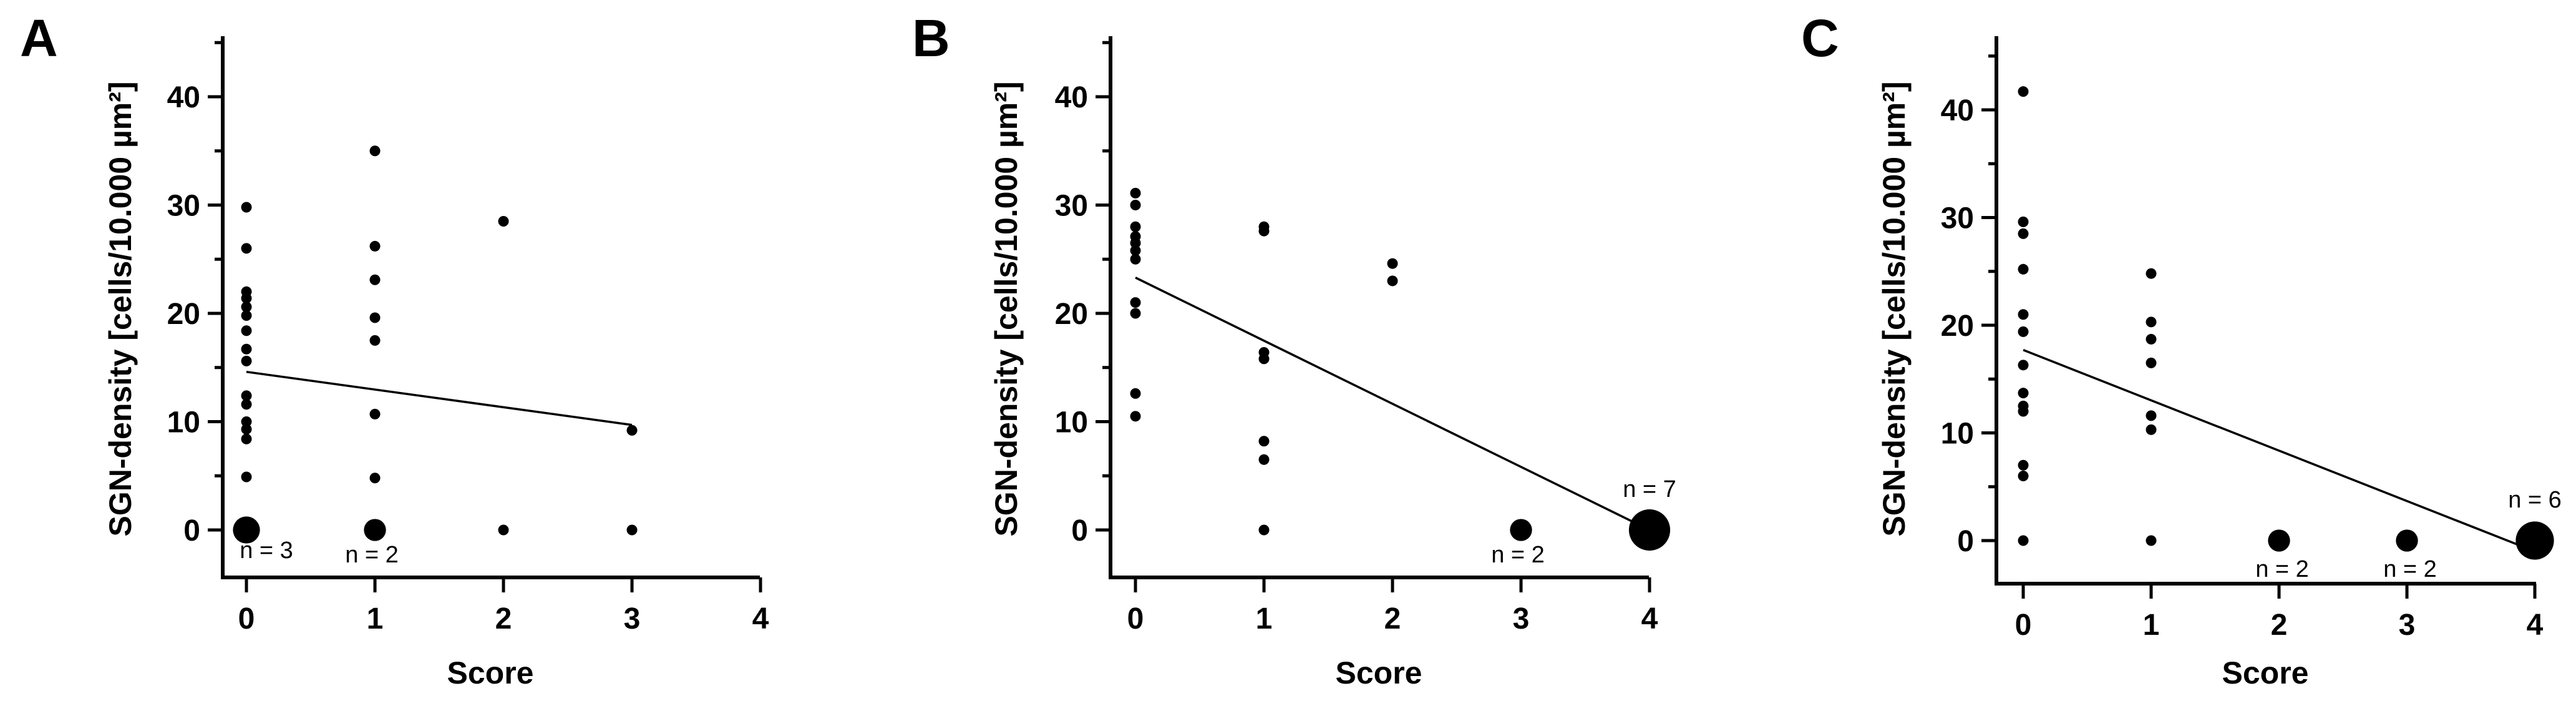 The width and height of the screenshot is (2576, 711). What do you see at coordinates (39, 38) in the screenshot?
I see `panel-letter: A` at bounding box center [39, 38].